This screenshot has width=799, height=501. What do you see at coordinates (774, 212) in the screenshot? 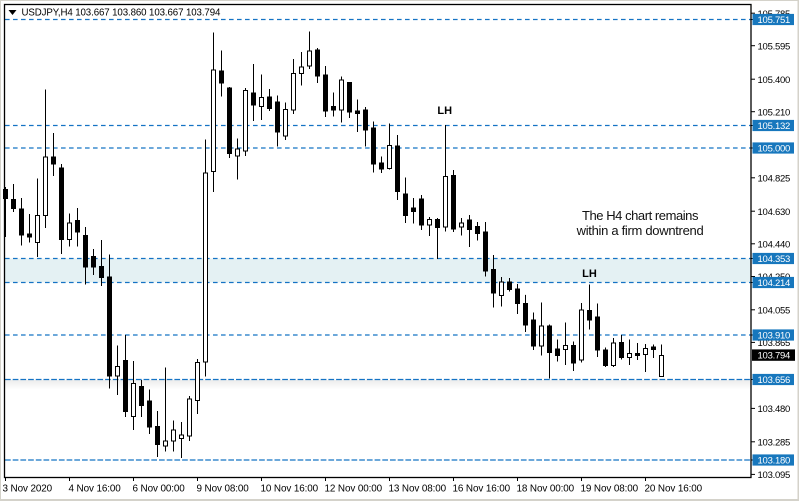
I see `svg-text: 104.630` at bounding box center [774, 212].